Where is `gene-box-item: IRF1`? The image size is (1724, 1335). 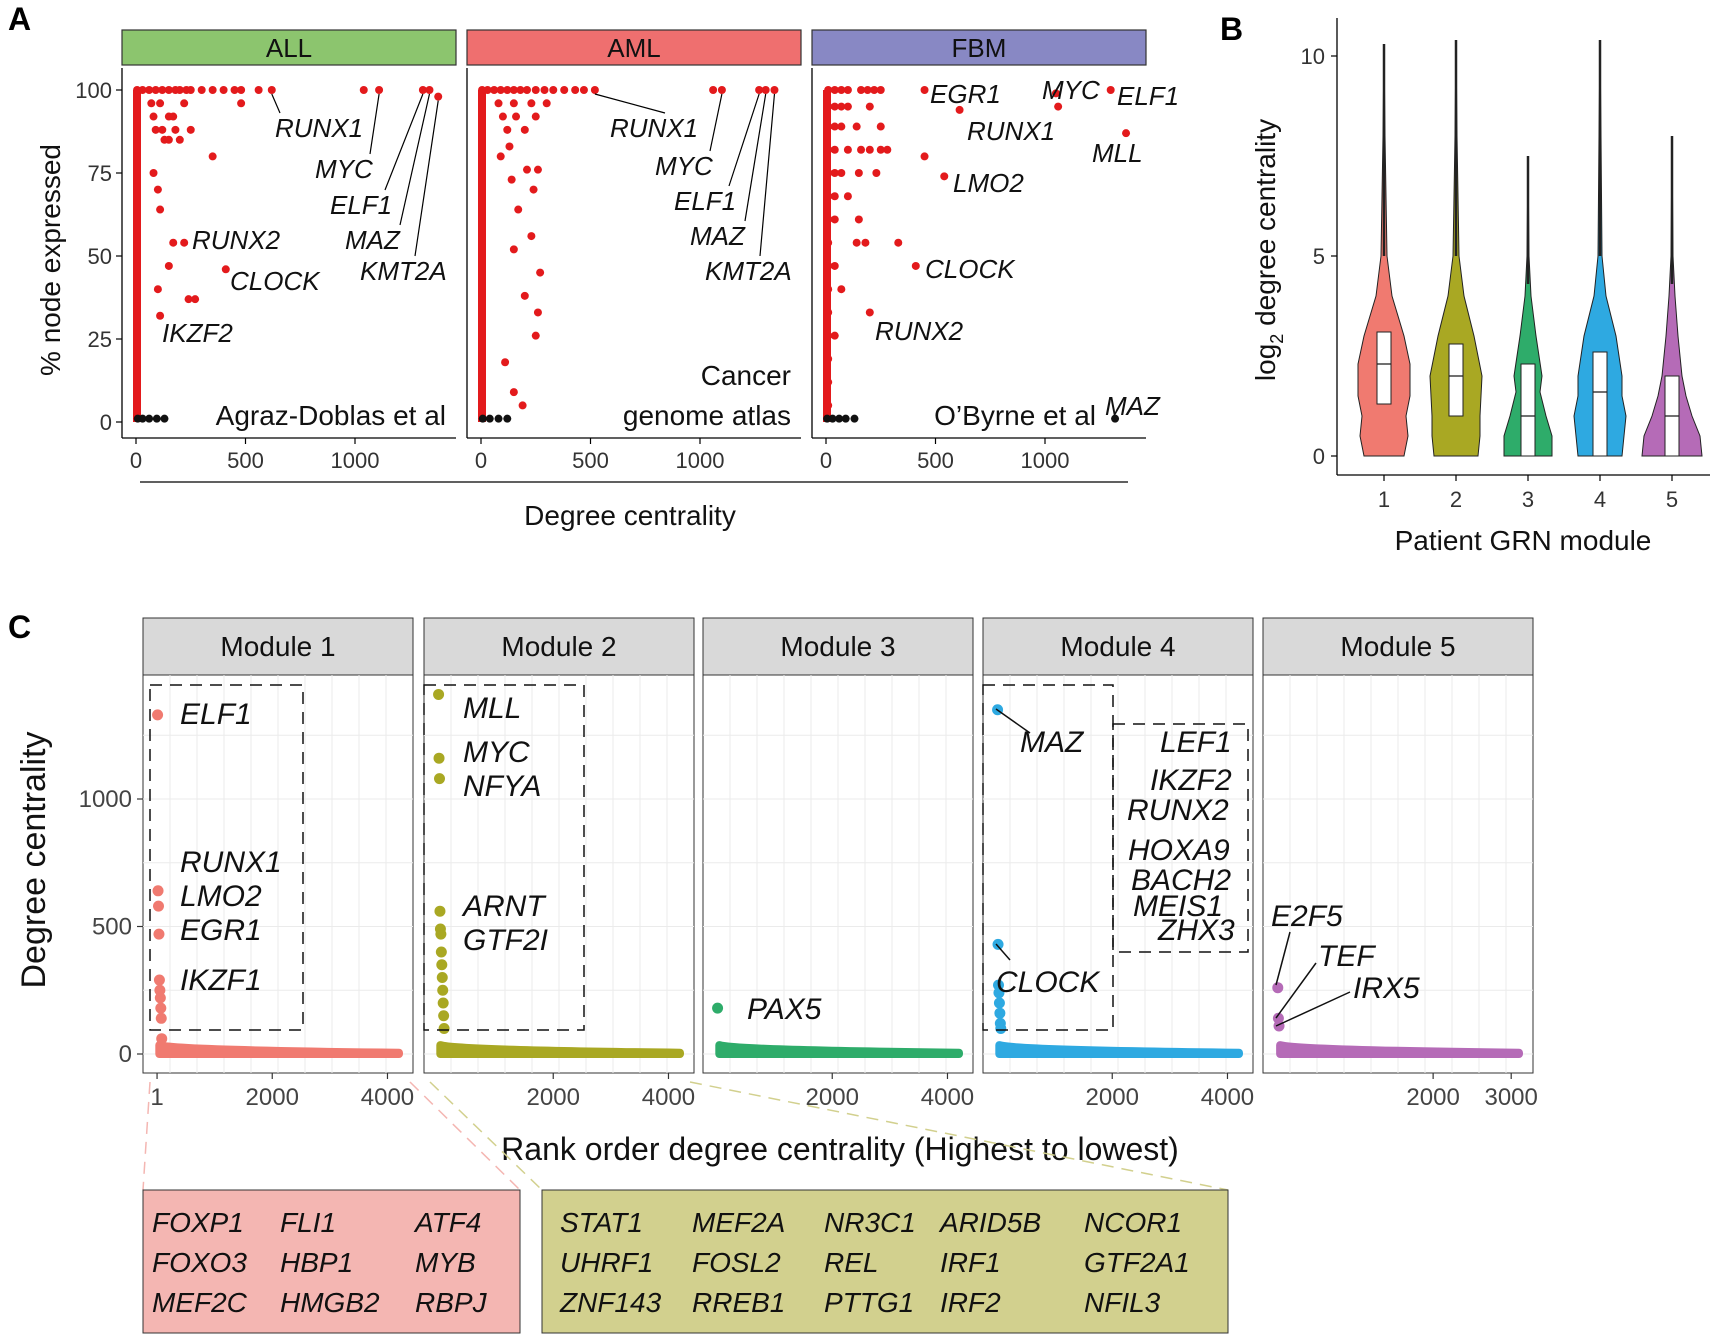
gene-box-item: IRF1 is located at coordinates (970, 1262).